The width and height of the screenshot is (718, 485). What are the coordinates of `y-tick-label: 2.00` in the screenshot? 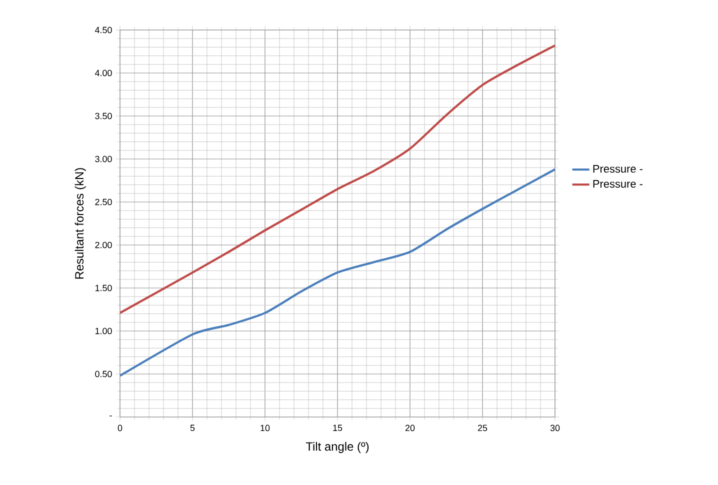 It's located at (103, 245).